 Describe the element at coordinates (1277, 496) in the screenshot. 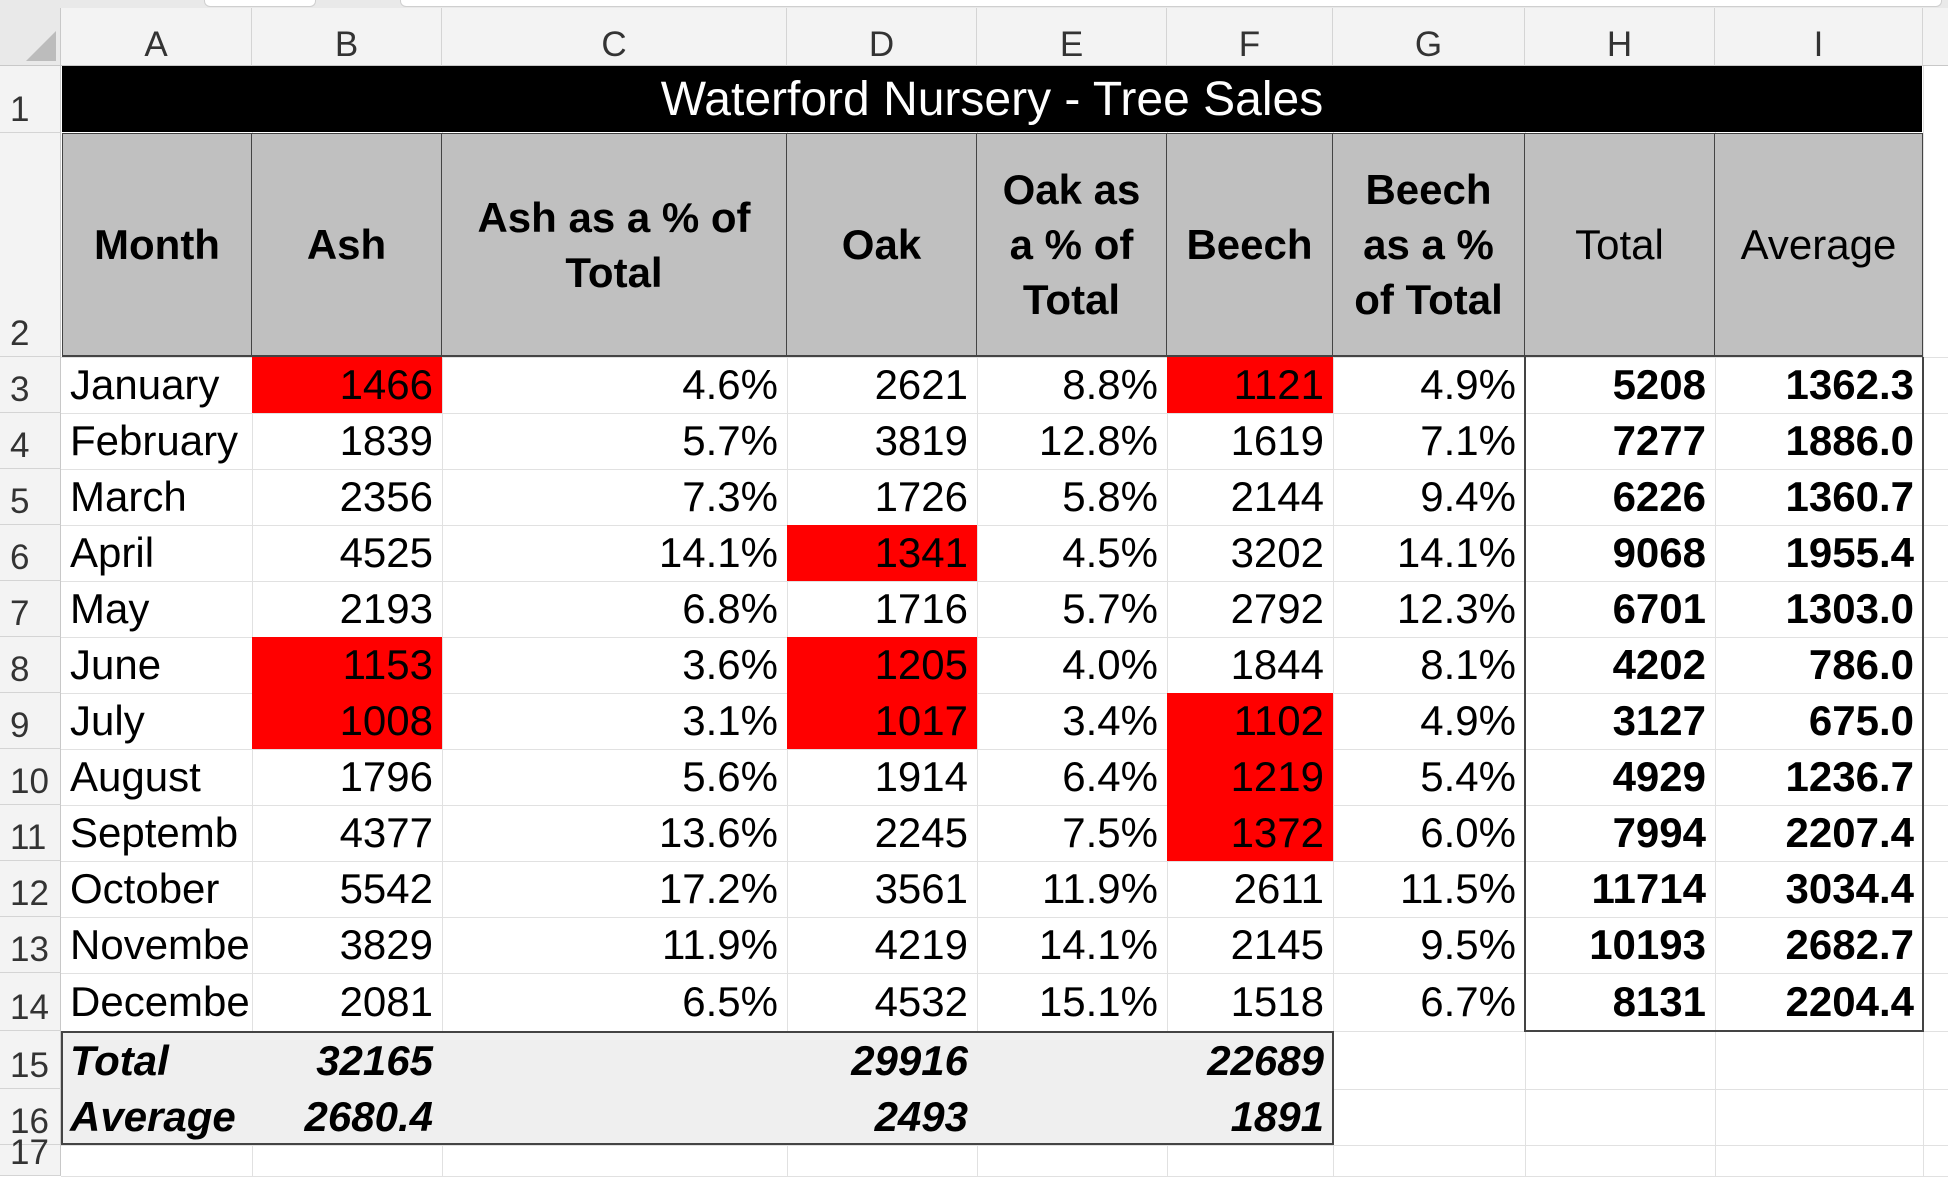

I see `cell-beech: 2144` at that location.